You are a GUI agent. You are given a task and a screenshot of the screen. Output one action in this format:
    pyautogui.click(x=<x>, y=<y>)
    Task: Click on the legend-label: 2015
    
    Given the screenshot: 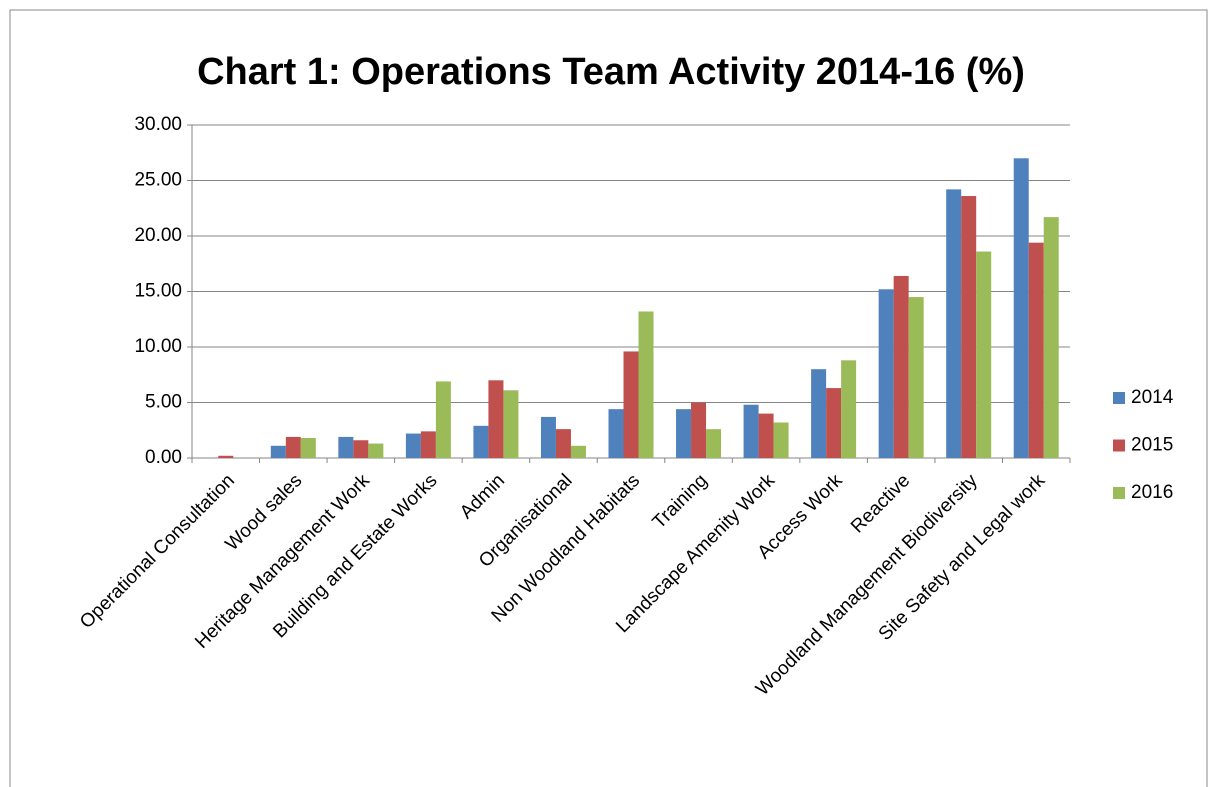 What is the action you would take?
    pyautogui.click(x=1152, y=445)
    